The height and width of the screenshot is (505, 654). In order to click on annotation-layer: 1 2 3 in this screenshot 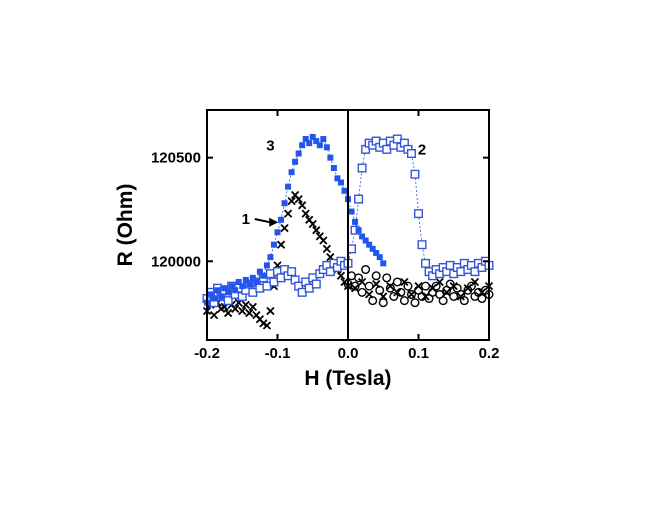, I will do `click(334, 182)`.